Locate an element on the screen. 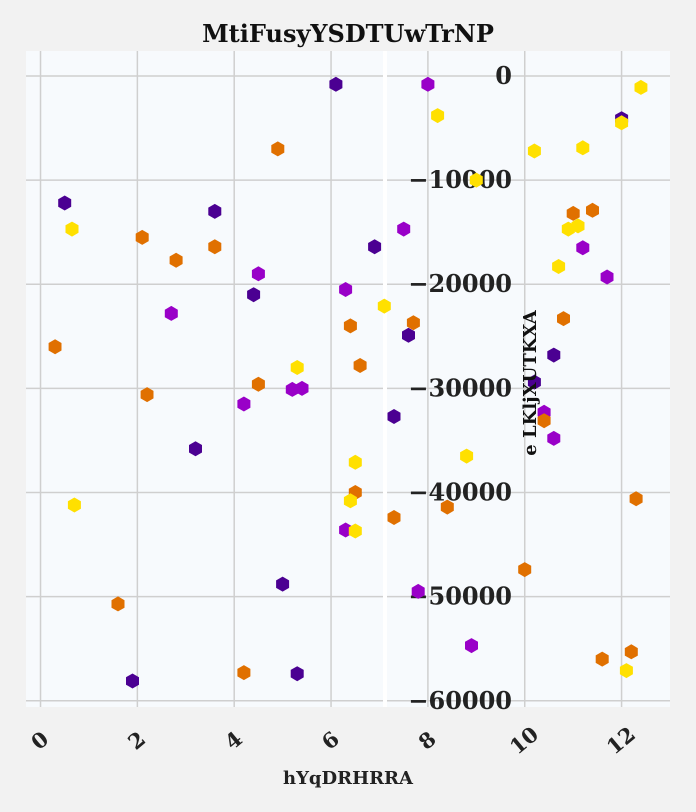  y-axis-label: e LKljXUTKXA is located at coordinates (530, 382).